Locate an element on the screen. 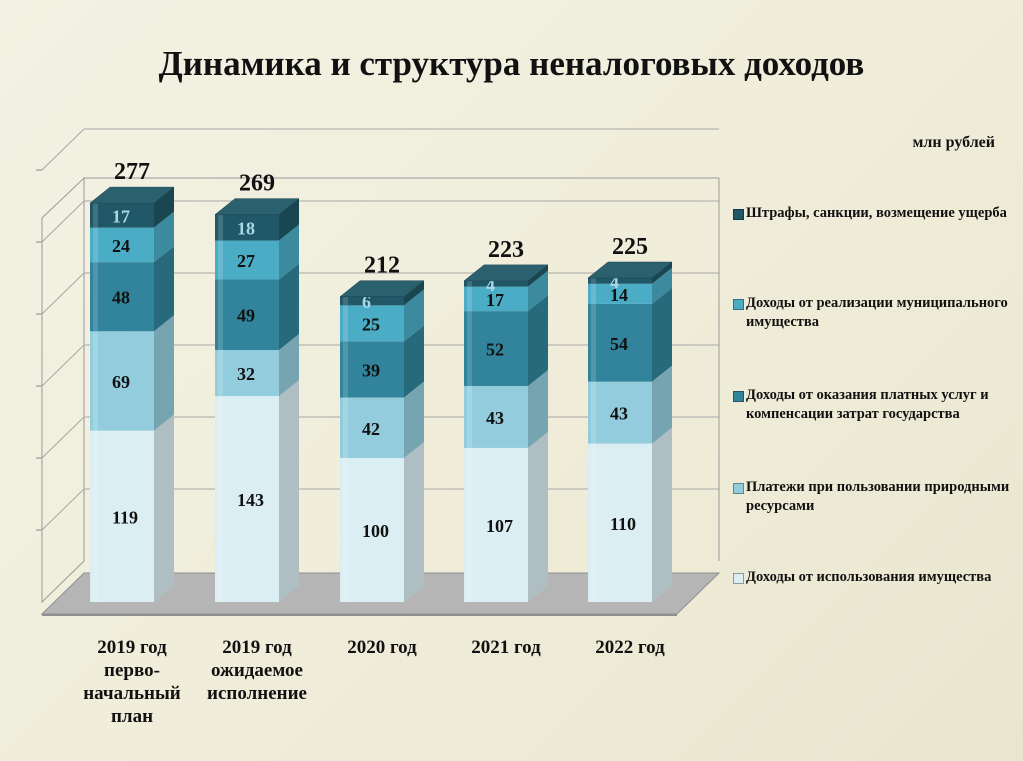 The image size is (1023, 761). value-label: 18 is located at coordinates (246, 229).